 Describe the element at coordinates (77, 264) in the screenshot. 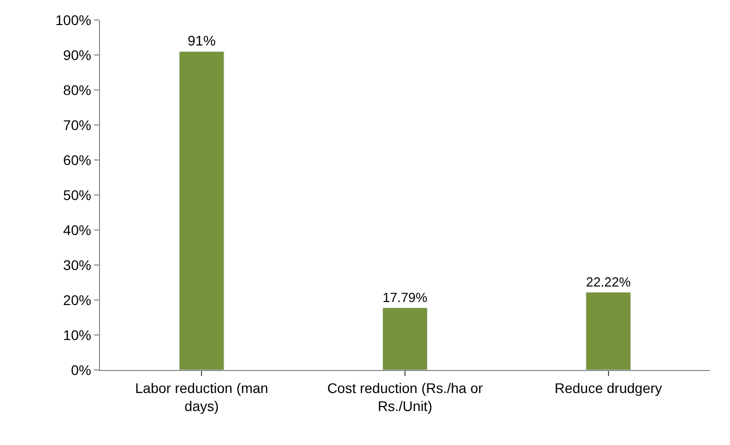

I see `y-tick-label: 30%` at that location.